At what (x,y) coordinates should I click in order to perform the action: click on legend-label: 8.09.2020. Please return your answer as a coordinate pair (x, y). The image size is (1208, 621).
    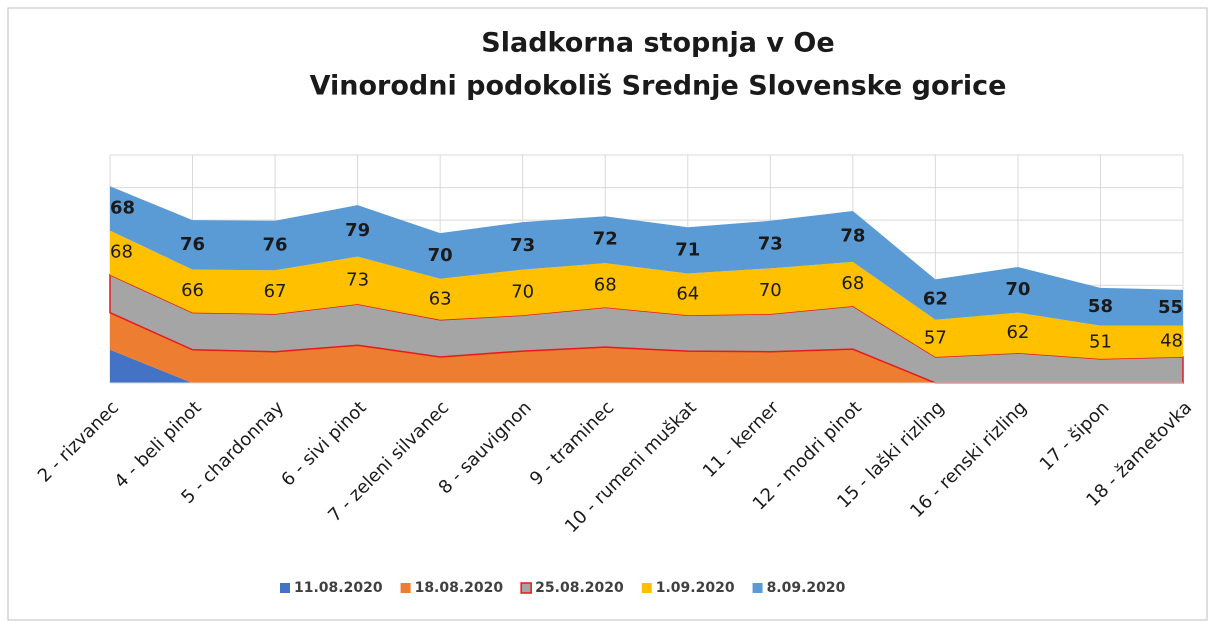
    Looking at the image, I should click on (806, 588).